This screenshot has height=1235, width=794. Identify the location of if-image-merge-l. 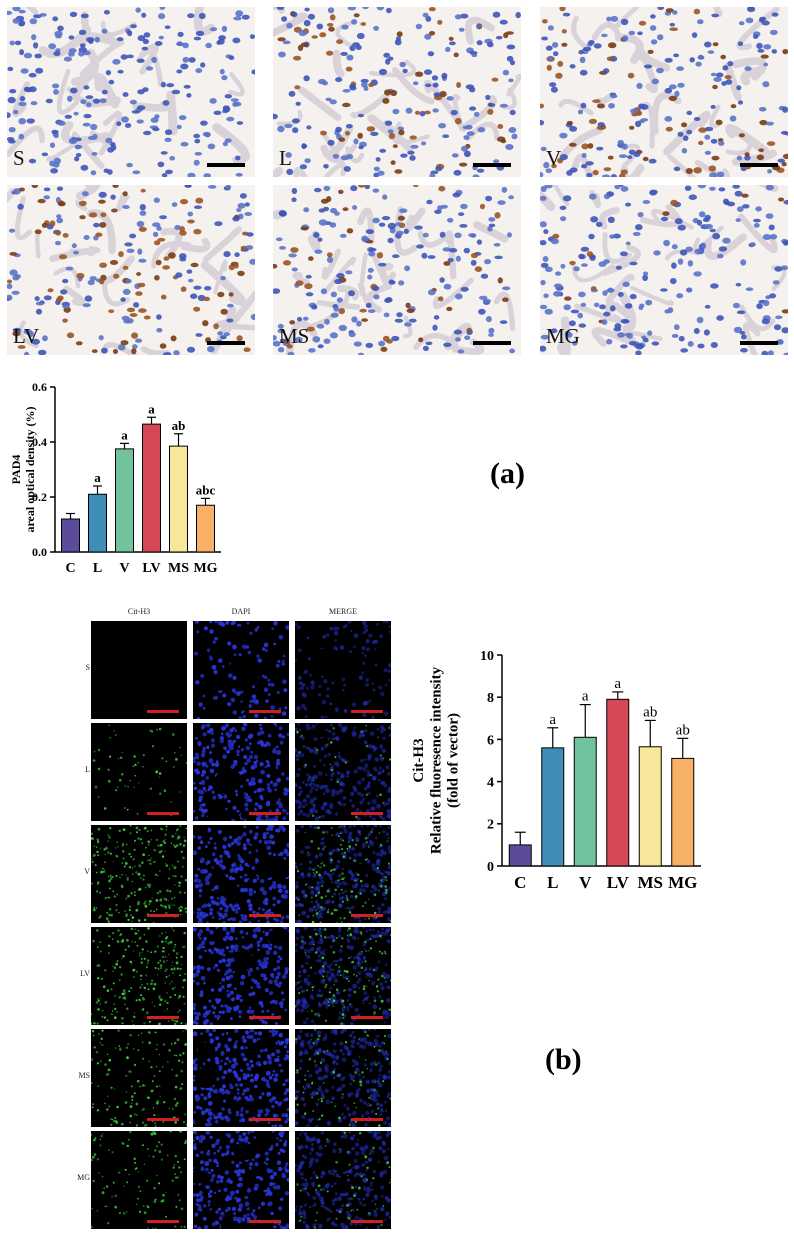
(343, 772).